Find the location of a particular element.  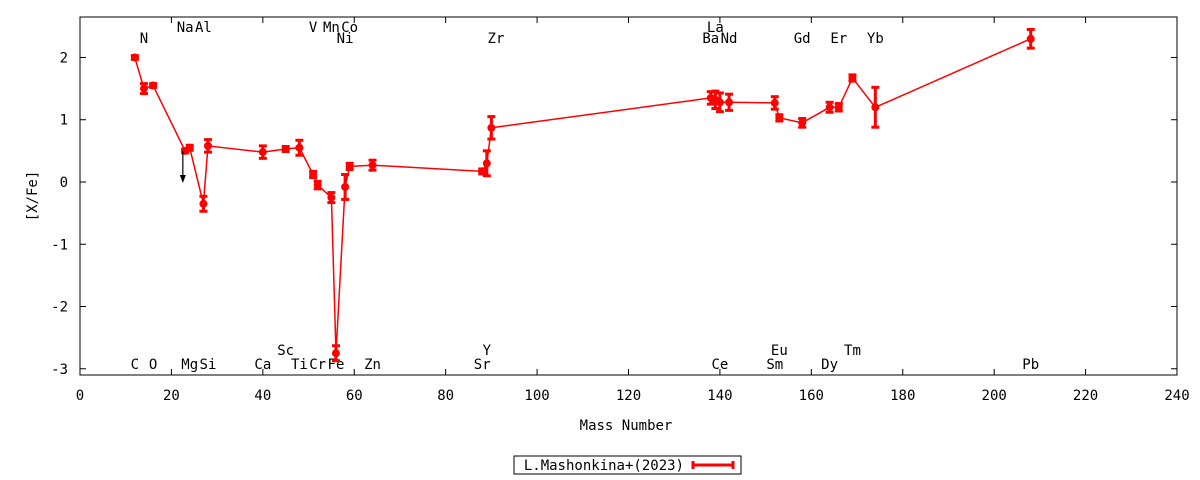

x-tick-label: 20 is located at coordinates (171, 396).